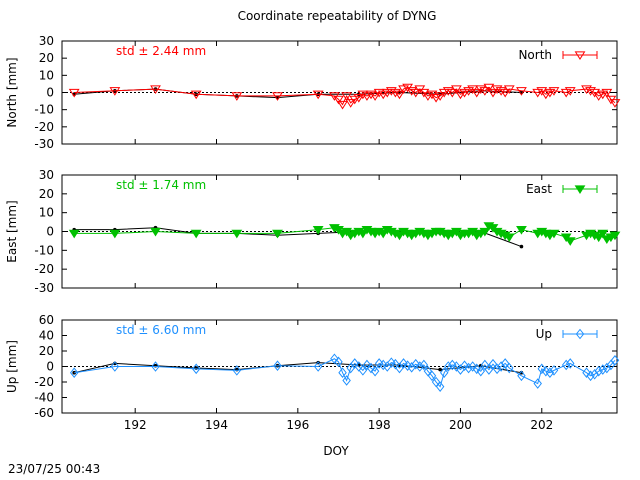 The width and height of the screenshot is (640, 480). Describe the element at coordinates (44, 110) in the screenshot. I see `north-ytick-label: -10` at that location.